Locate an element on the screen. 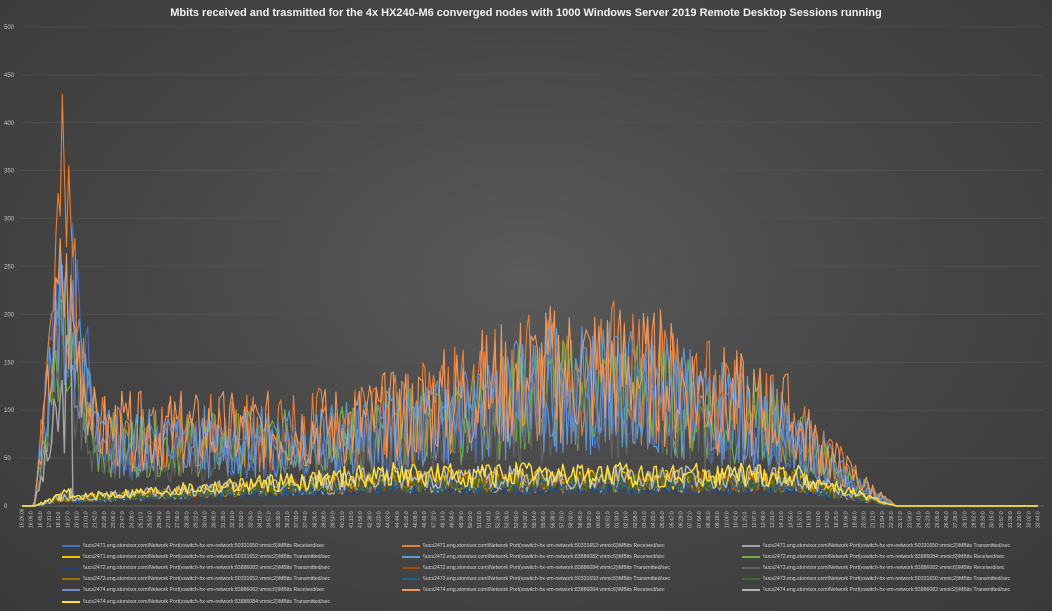 Image resolution: width=1052 pixels, height=611 pixels. x-tick-label: 05:05:0 is located at coordinates (663, 519).